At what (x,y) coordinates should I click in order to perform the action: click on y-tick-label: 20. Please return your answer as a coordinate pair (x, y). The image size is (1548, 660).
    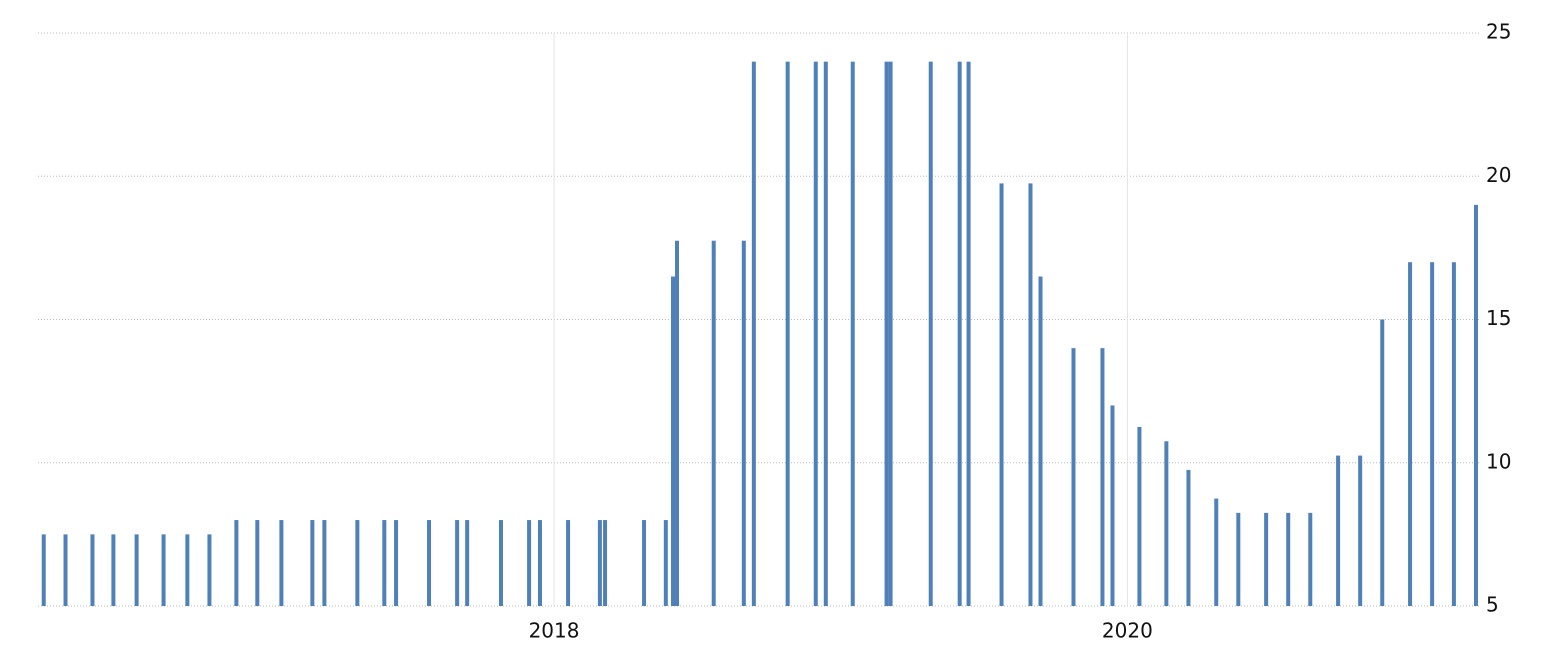
    Looking at the image, I should click on (1498, 175).